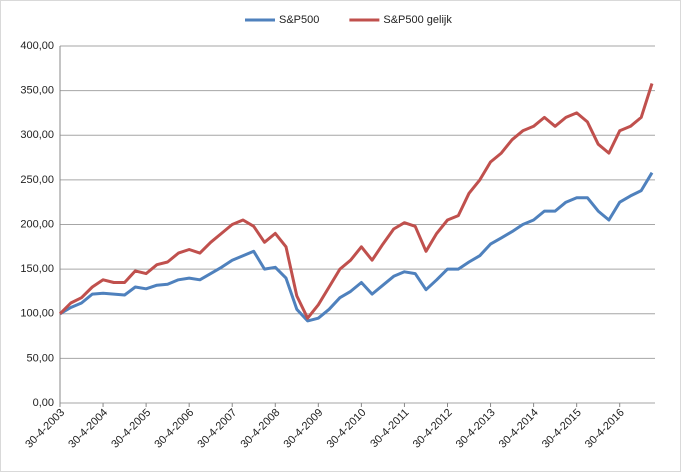 The width and height of the screenshot is (681, 472). Describe the element at coordinates (37, 46) in the screenshot. I see `y-tick-label: 400,00` at that location.